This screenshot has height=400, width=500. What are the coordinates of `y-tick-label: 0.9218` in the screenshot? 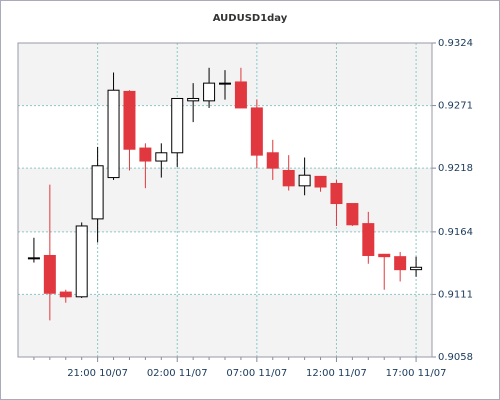 It's located at (455, 168).